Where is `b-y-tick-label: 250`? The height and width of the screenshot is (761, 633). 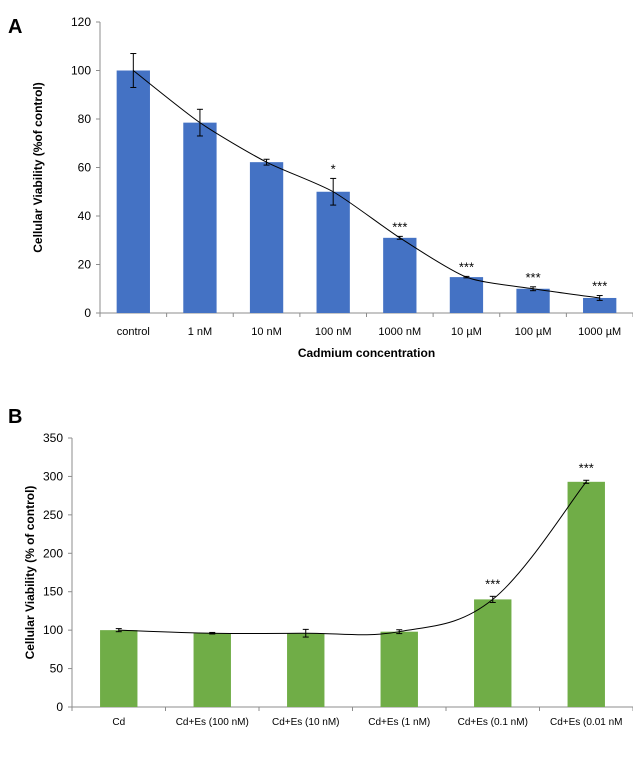 b-y-tick-label: 250 is located at coordinates (53, 515).